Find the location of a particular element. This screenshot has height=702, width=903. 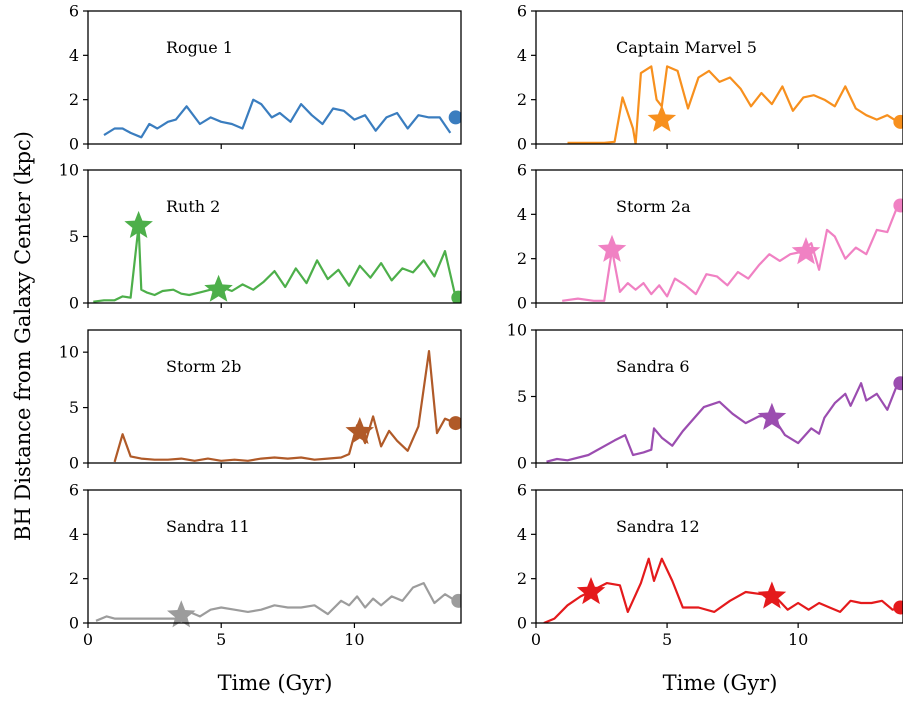

panel-6: 0 5 10 Sandra 6 is located at coordinates (705, 397).